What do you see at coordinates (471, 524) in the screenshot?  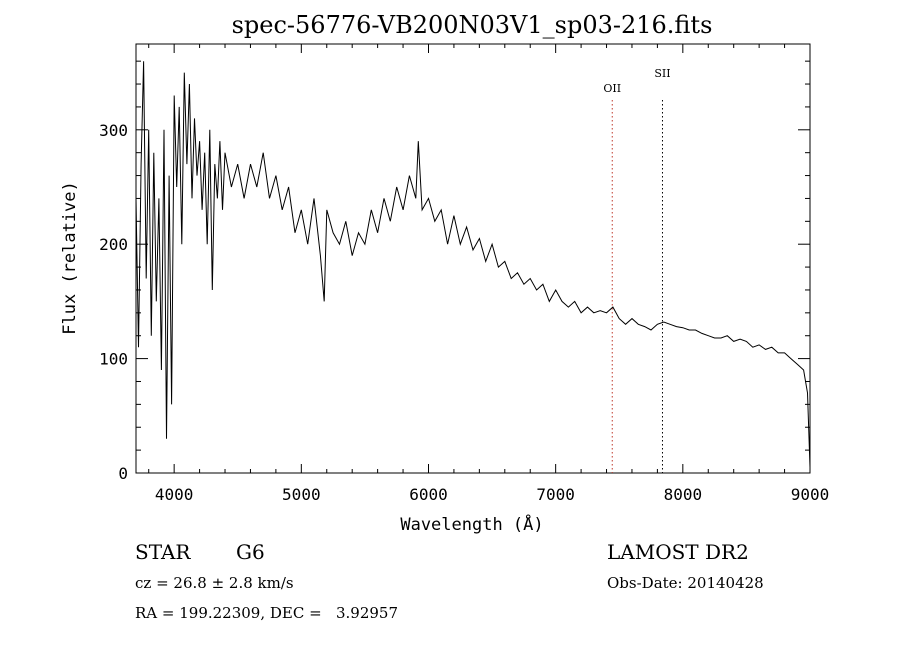 I see `x-axis-label: Wavelength (Å)` at bounding box center [471, 524].